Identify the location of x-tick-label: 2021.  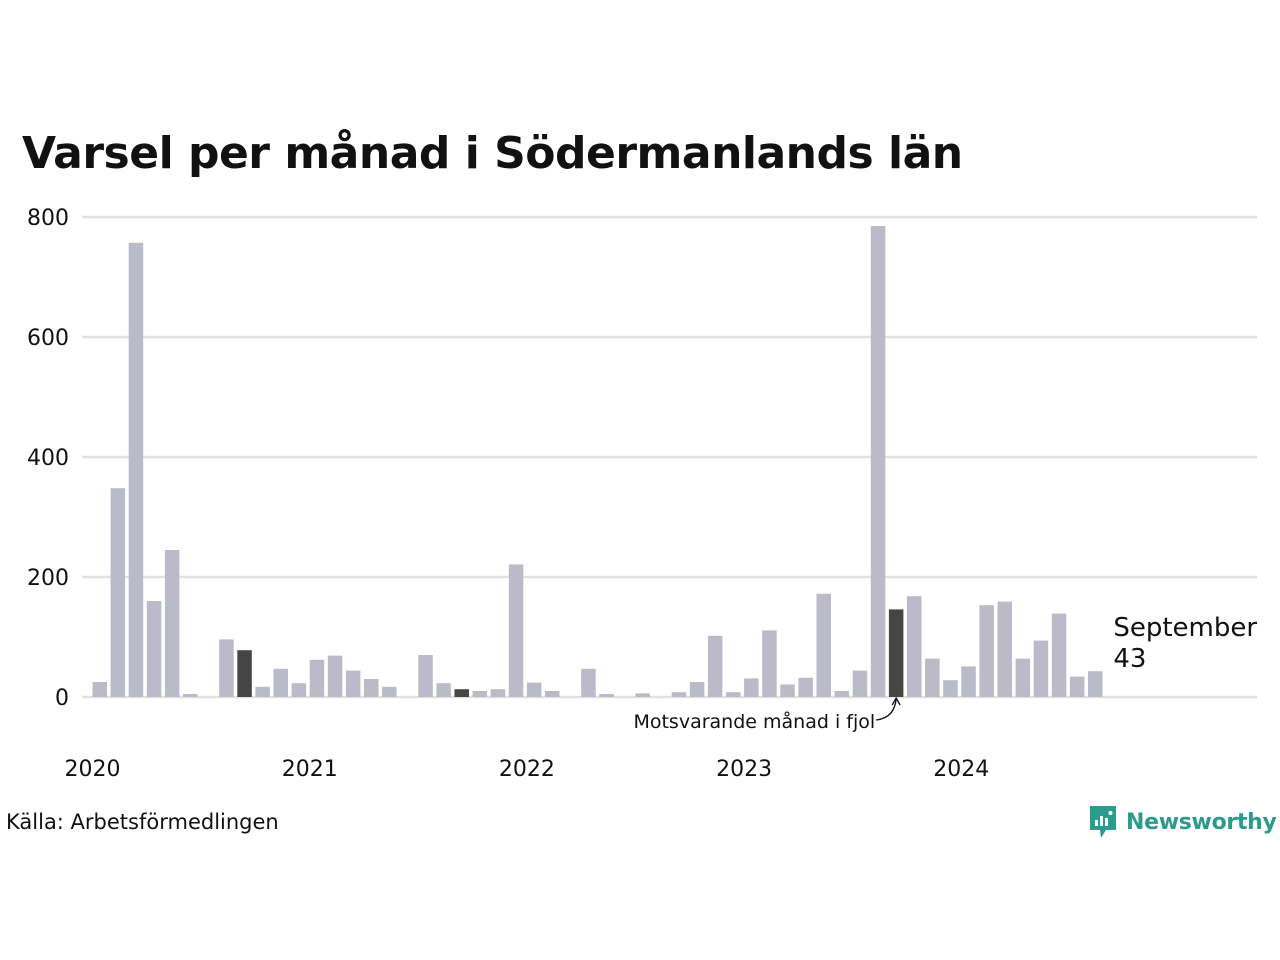
(310, 769).